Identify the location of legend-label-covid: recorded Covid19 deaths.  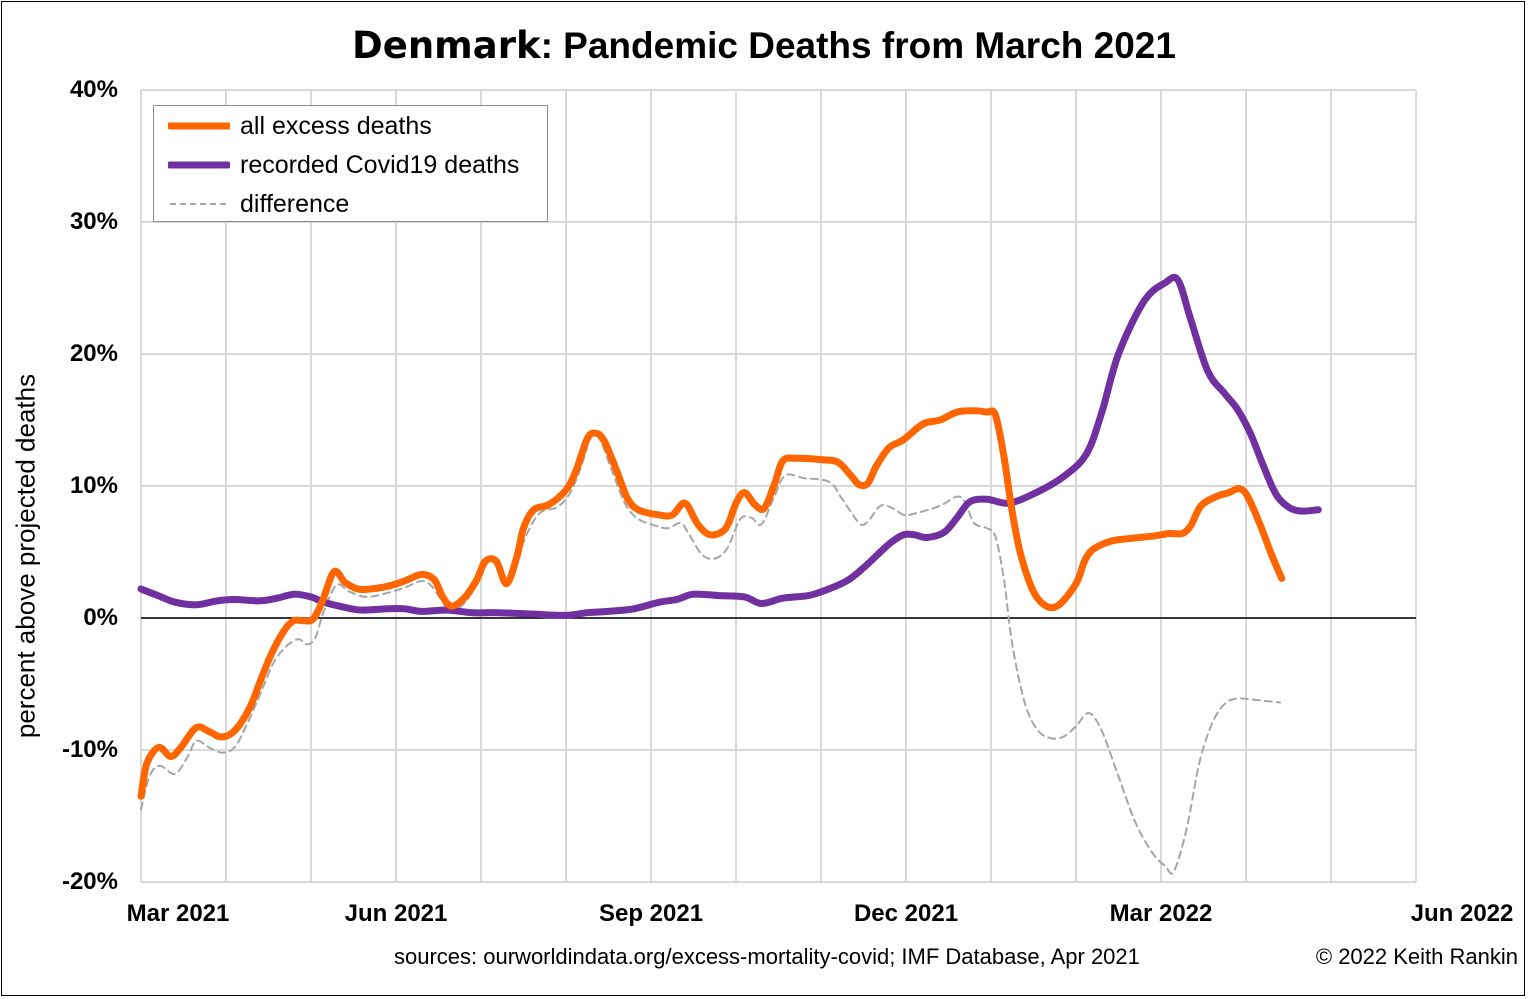
(380, 164).